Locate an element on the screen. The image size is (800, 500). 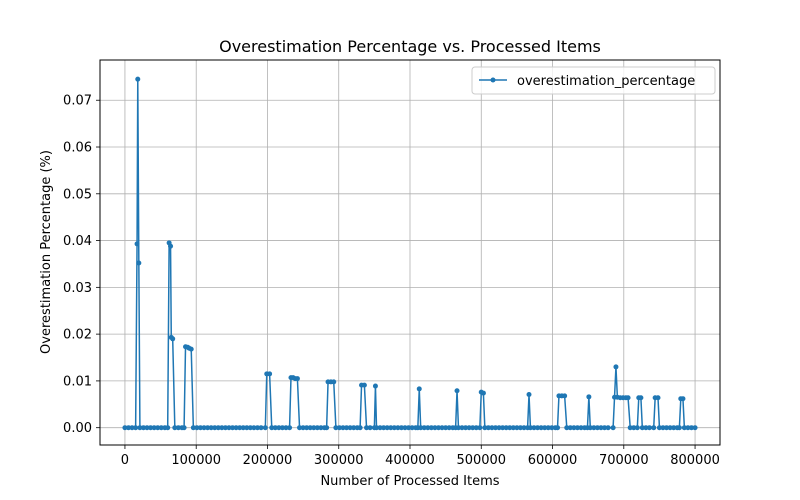
x-tick-label: 0 is located at coordinates (125, 460).